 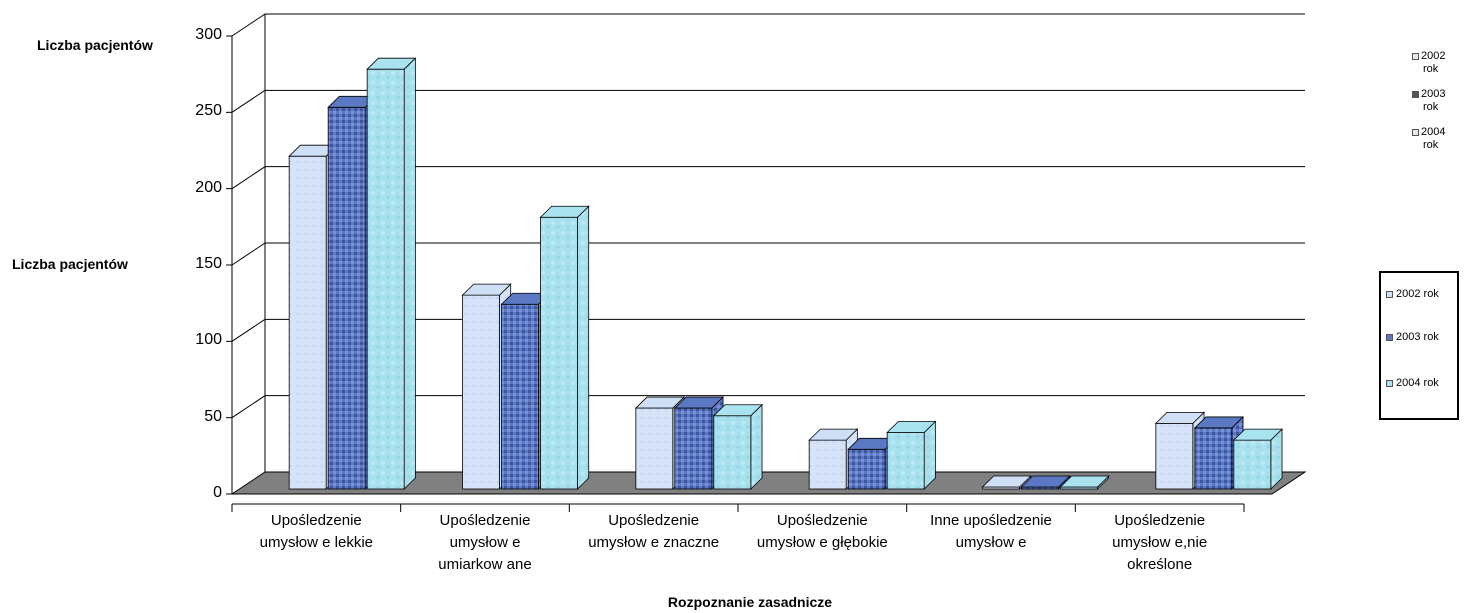 I want to click on legend-box-item-2002: 2002 rok, so click(x=1412, y=294).